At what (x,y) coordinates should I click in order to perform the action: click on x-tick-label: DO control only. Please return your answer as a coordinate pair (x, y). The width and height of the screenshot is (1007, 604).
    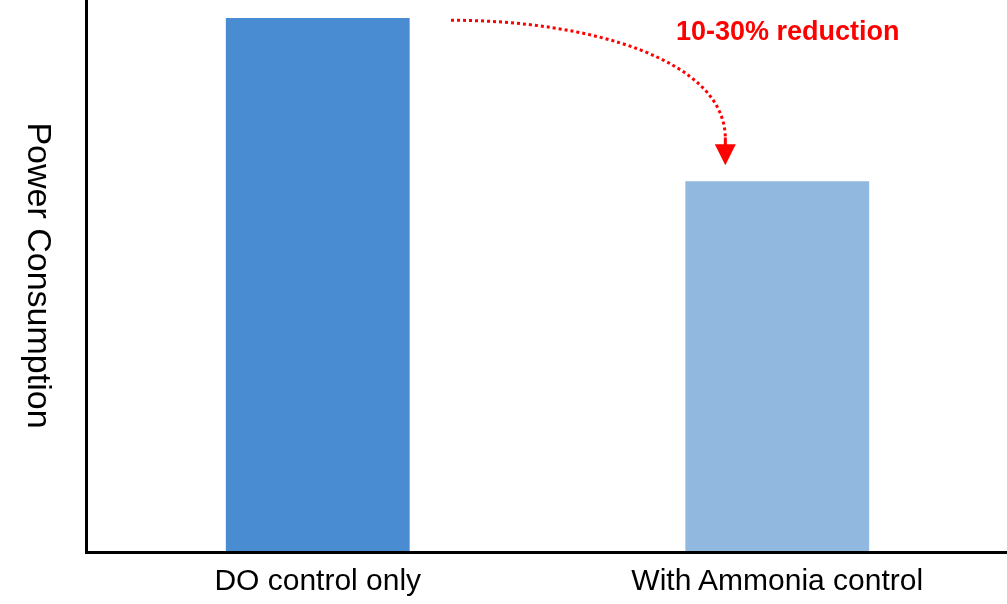
    Looking at the image, I should click on (318, 579).